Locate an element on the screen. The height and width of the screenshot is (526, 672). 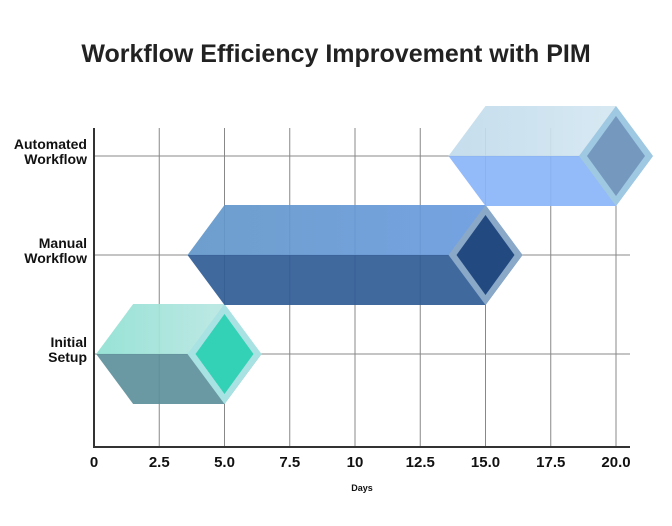
x-tick-label: 5.0 is located at coordinates (224, 462).